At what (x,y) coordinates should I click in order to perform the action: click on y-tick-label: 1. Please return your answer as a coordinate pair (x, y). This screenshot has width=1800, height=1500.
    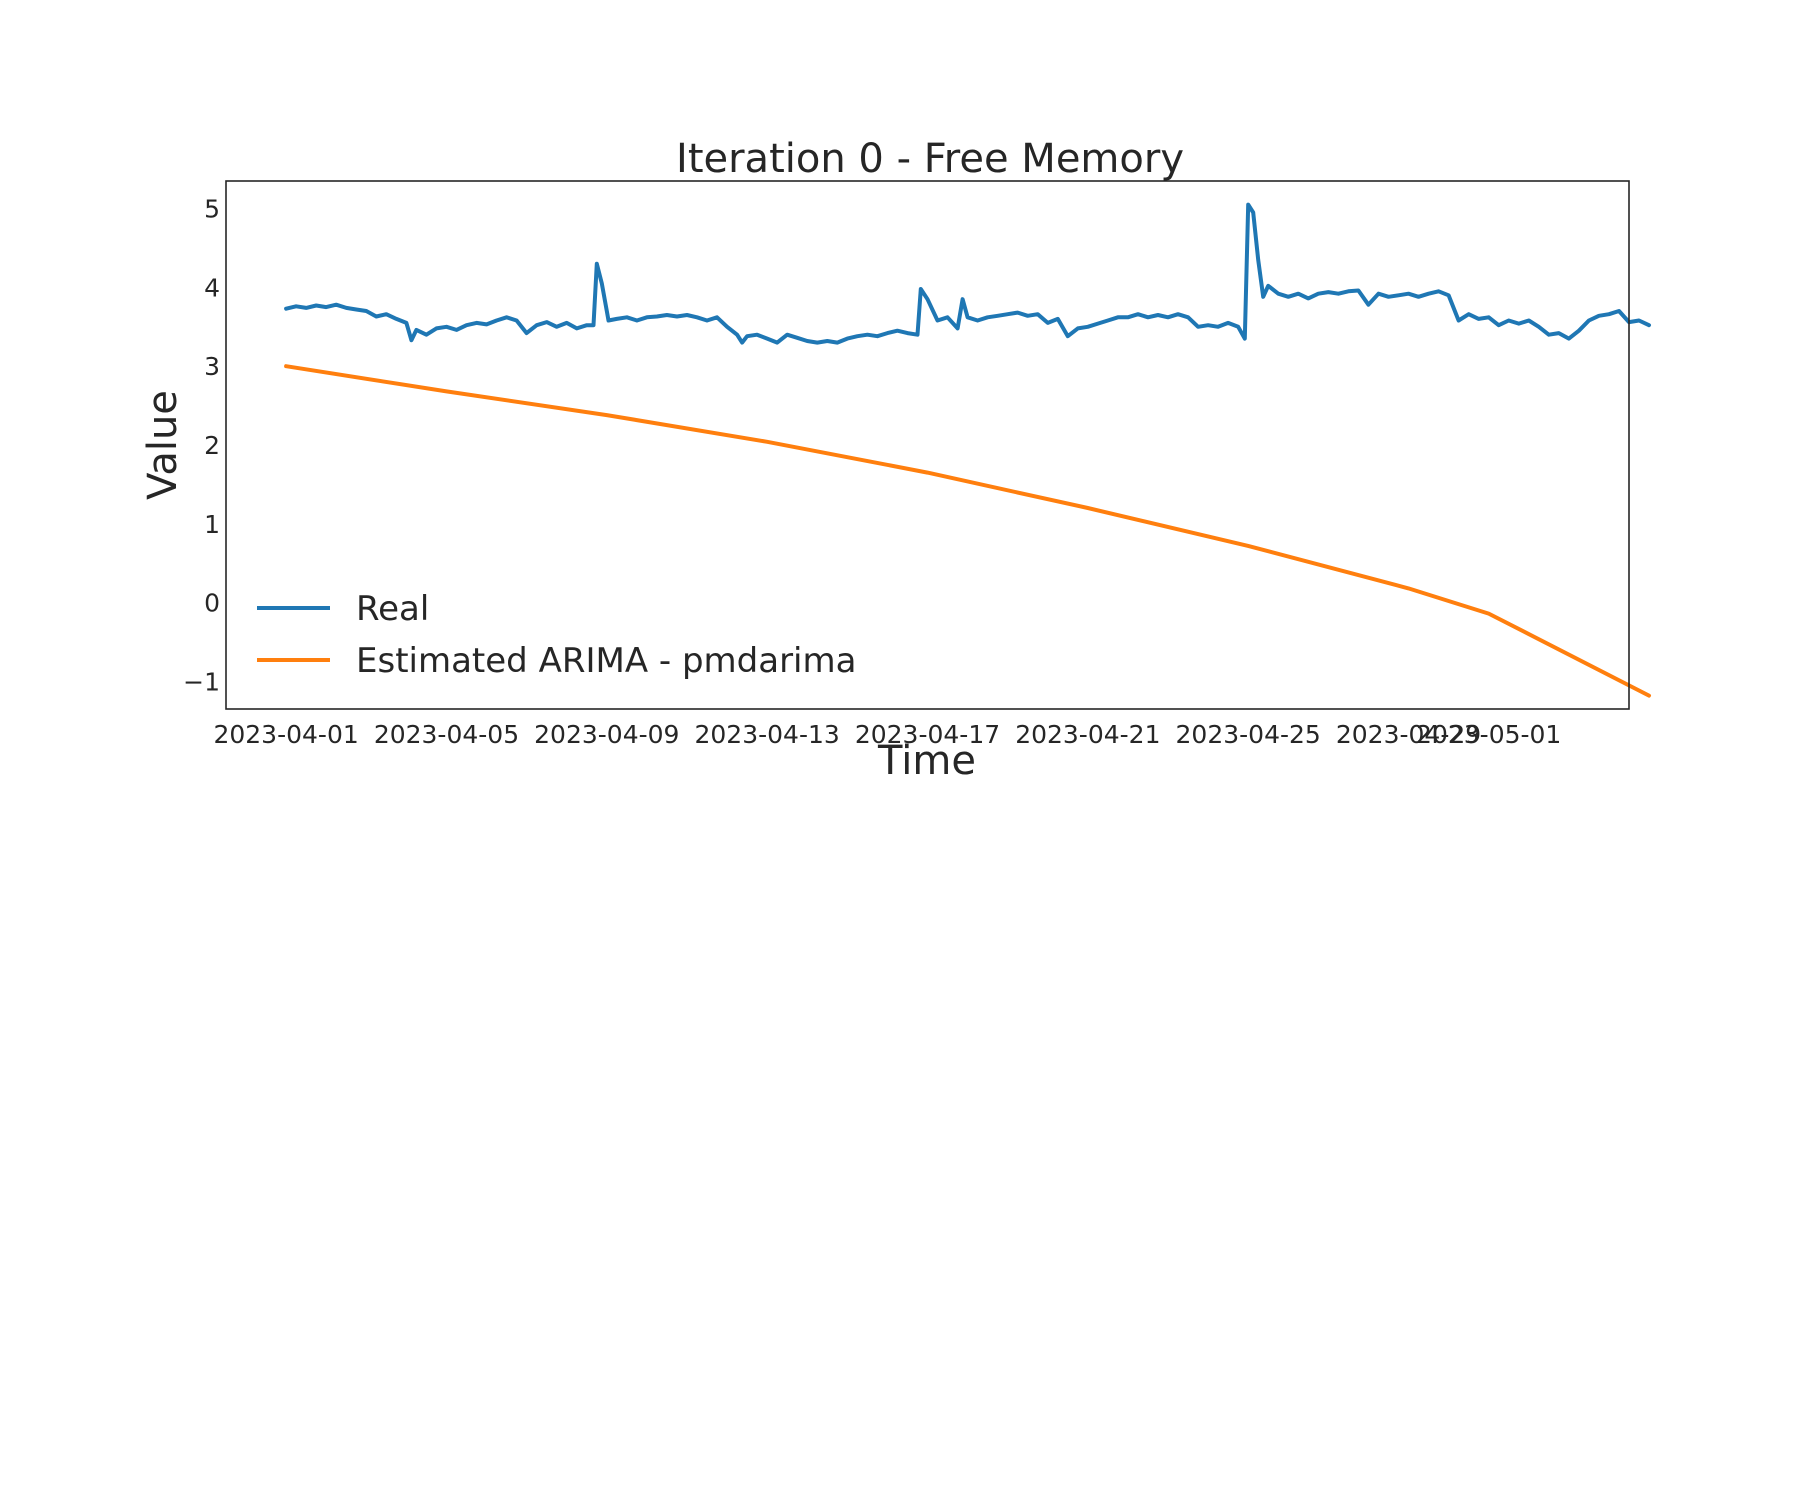
    Looking at the image, I should click on (212, 524).